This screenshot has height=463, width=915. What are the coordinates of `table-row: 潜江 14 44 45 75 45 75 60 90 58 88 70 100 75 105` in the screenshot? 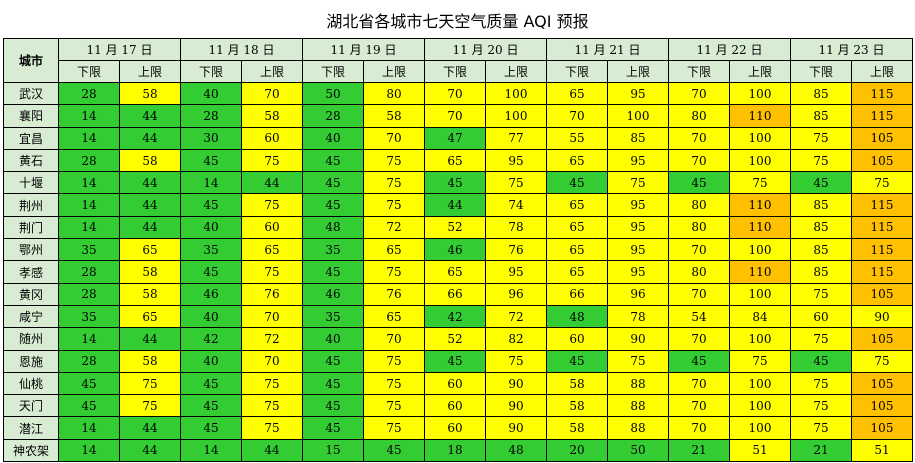 It's located at (458, 428).